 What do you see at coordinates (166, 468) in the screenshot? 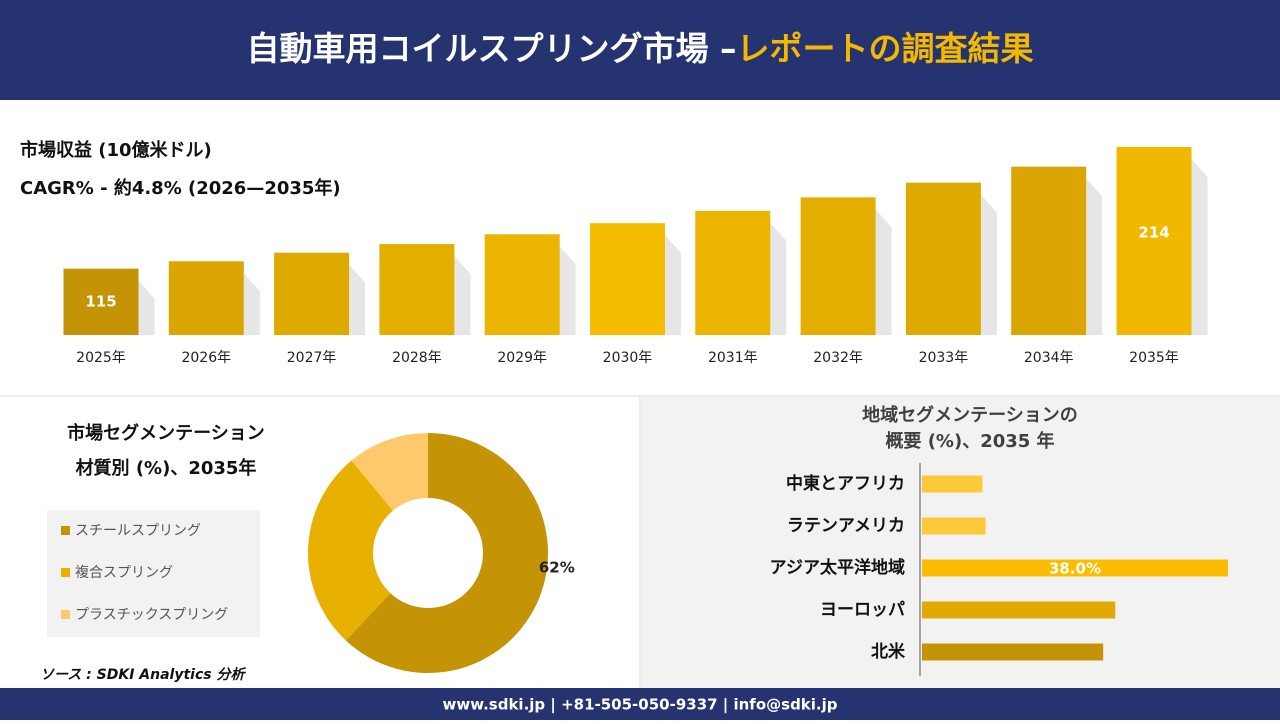
I see `donut-subtitle: 材質別 (%)、2035年` at bounding box center [166, 468].